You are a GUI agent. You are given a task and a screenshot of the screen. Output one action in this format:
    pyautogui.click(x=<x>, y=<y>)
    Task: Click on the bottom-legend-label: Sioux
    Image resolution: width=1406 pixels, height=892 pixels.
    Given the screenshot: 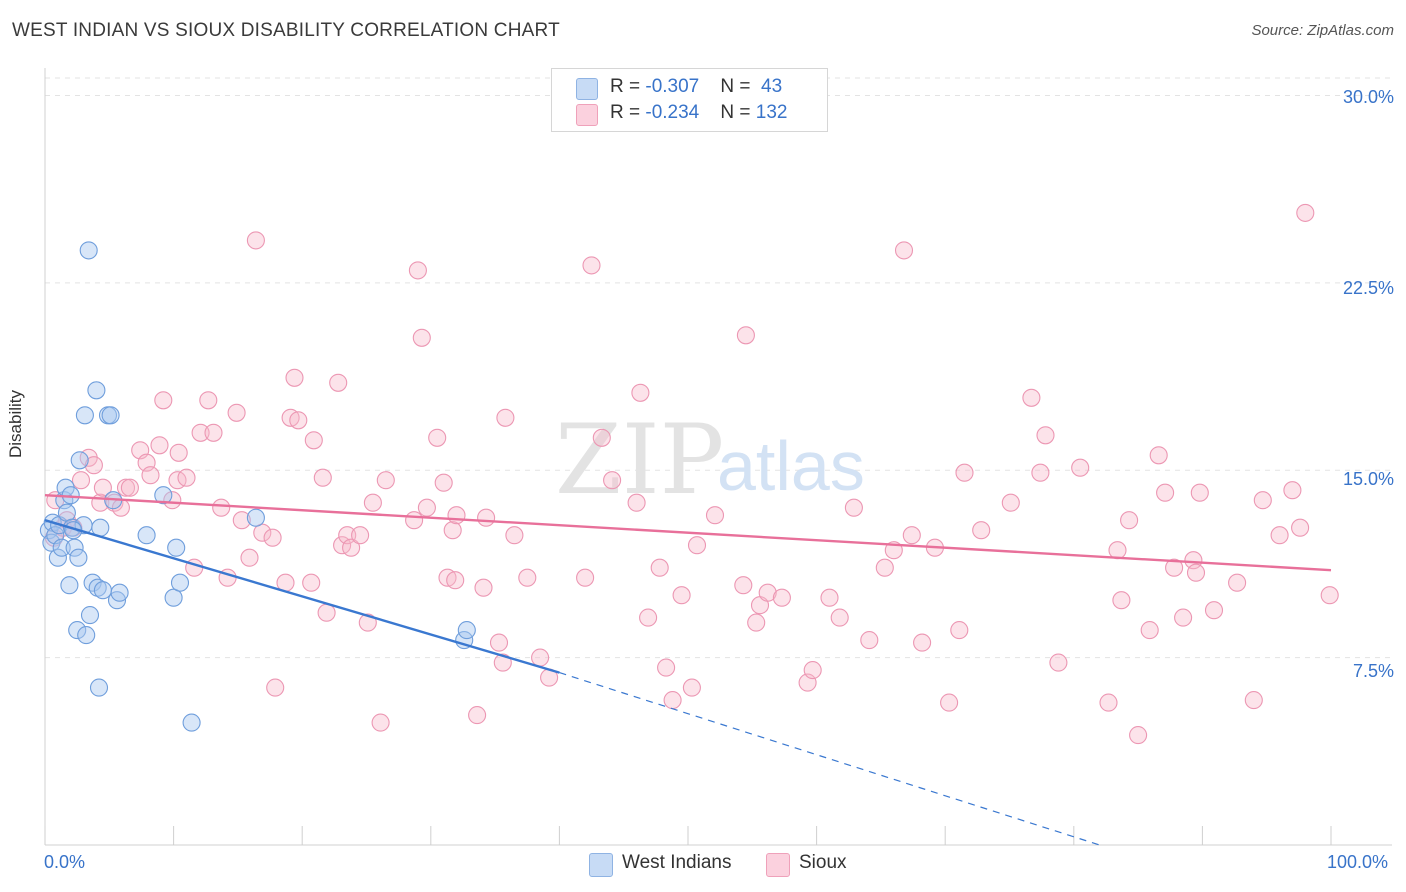 What is the action you would take?
    pyautogui.click(x=823, y=862)
    